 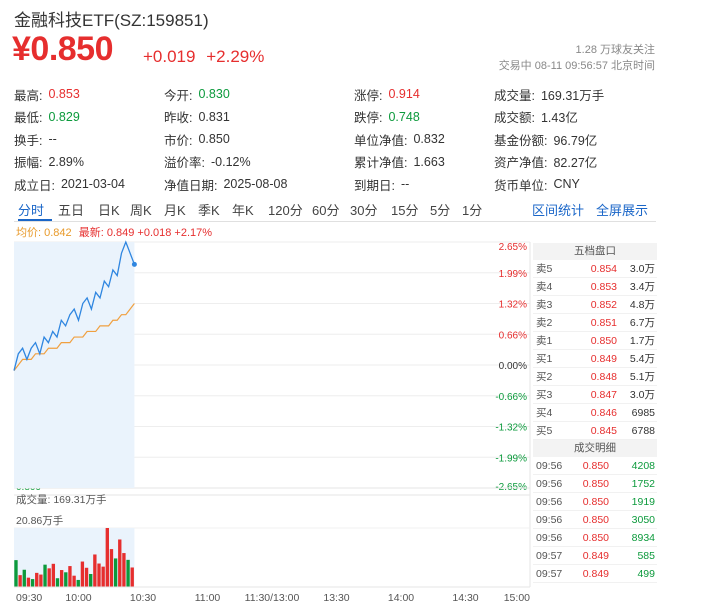 I want to click on quote-row: 换手: -- 市价: 0.850 单位净值: 0.832 基金份额: 96.79亿, so click(x=344, y=139).